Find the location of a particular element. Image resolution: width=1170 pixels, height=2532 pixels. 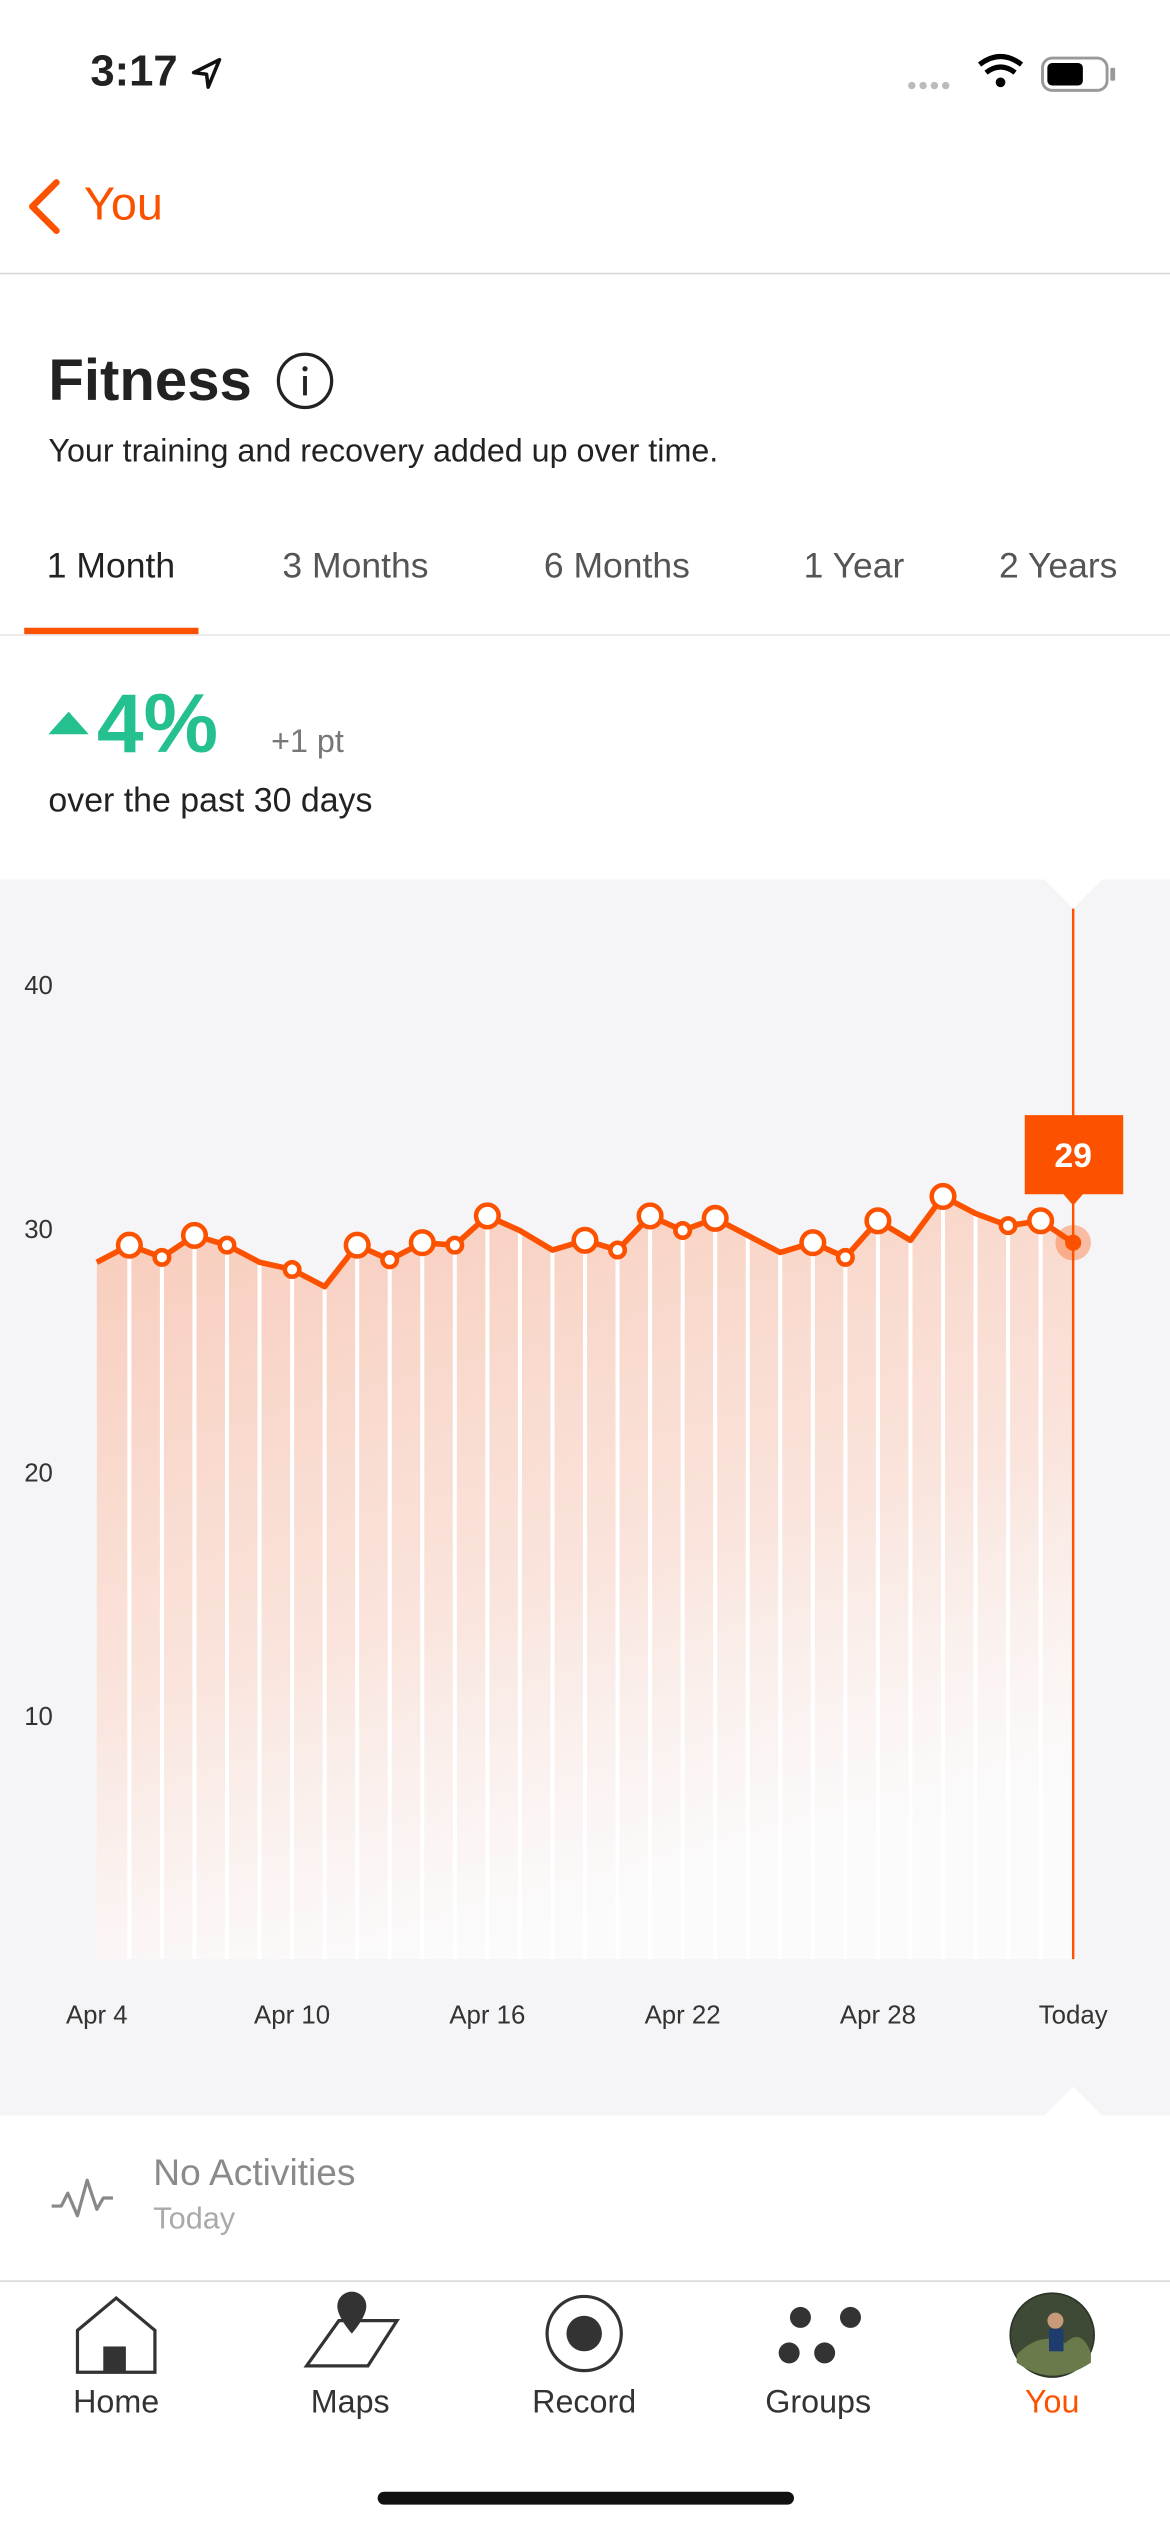

back-chevron is located at coordinates (45, 208).